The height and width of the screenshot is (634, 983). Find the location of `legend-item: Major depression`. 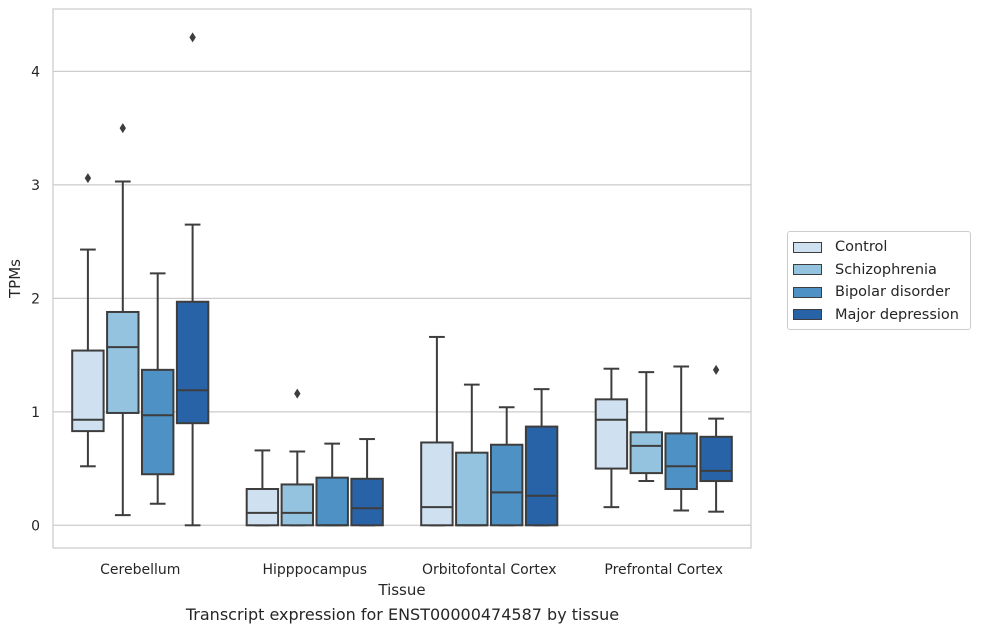

legend-item: Major depression is located at coordinates (879, 315).